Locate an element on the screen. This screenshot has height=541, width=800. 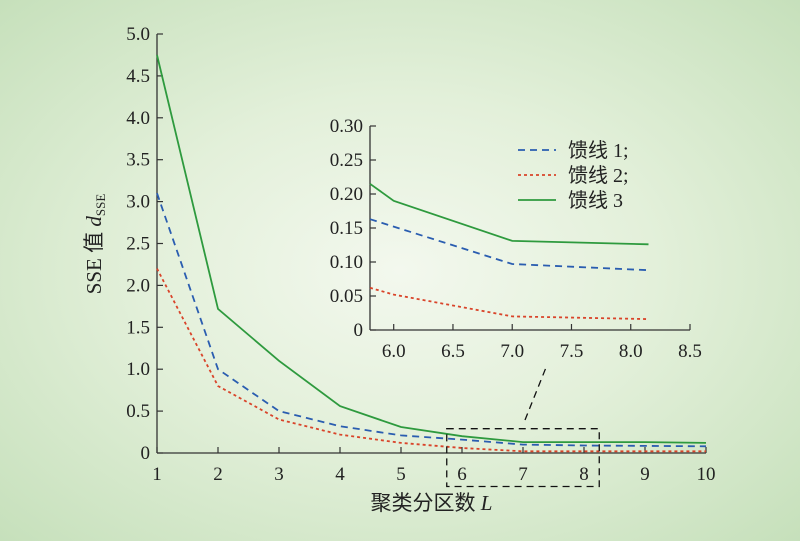
inset-y-tick-label: 0 is located at coordinates (359, 330).